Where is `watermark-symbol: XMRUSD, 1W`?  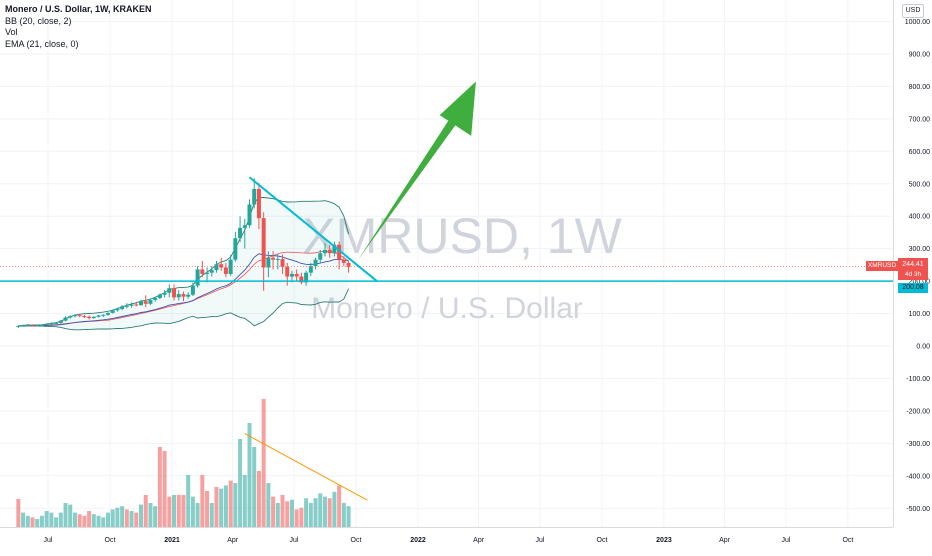 watermark-symbol: XMRUSD, 1W is located at coordinates (462, 236).